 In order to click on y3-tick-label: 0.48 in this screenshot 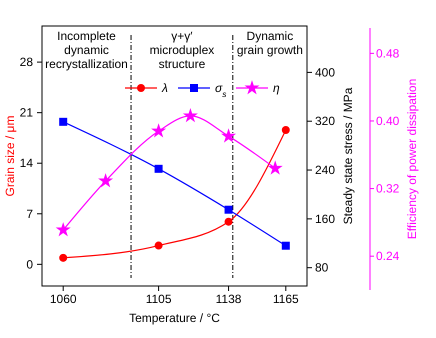, I will do `click(388, 53)`.